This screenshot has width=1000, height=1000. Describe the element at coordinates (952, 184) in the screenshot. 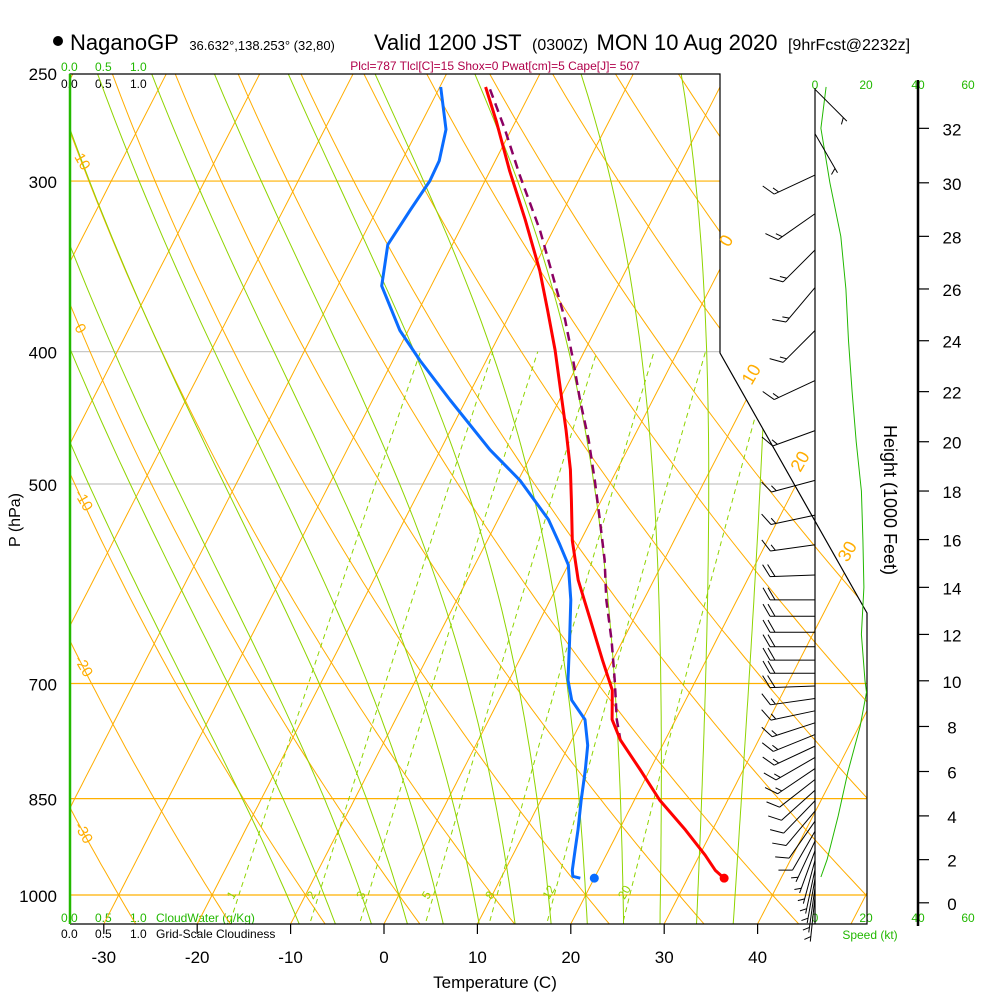

I see `height-tick-label: 30` at that location.